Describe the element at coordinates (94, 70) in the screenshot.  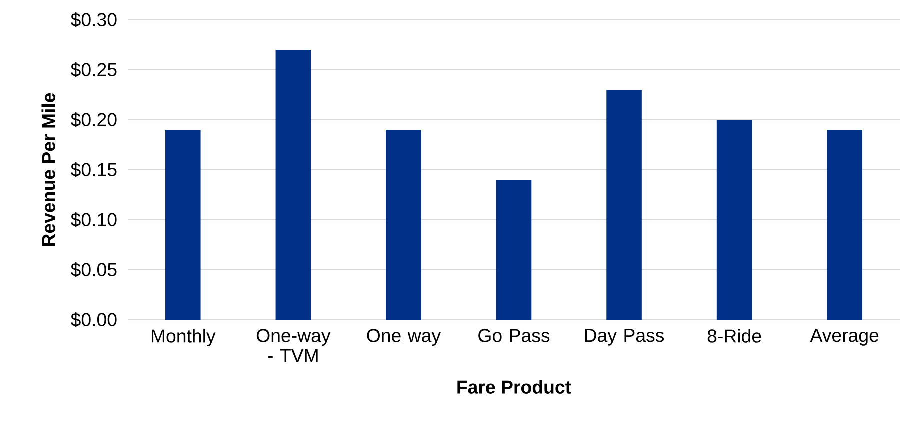
I see `y-tick-label: $0.25` at that location.